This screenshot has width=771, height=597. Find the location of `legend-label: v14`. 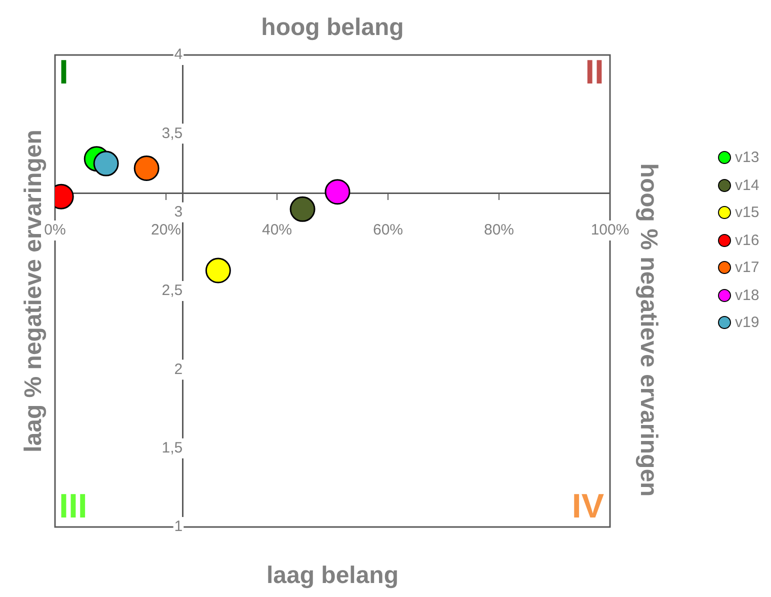

legend-label: v14 is located at coordinates (747, 185).